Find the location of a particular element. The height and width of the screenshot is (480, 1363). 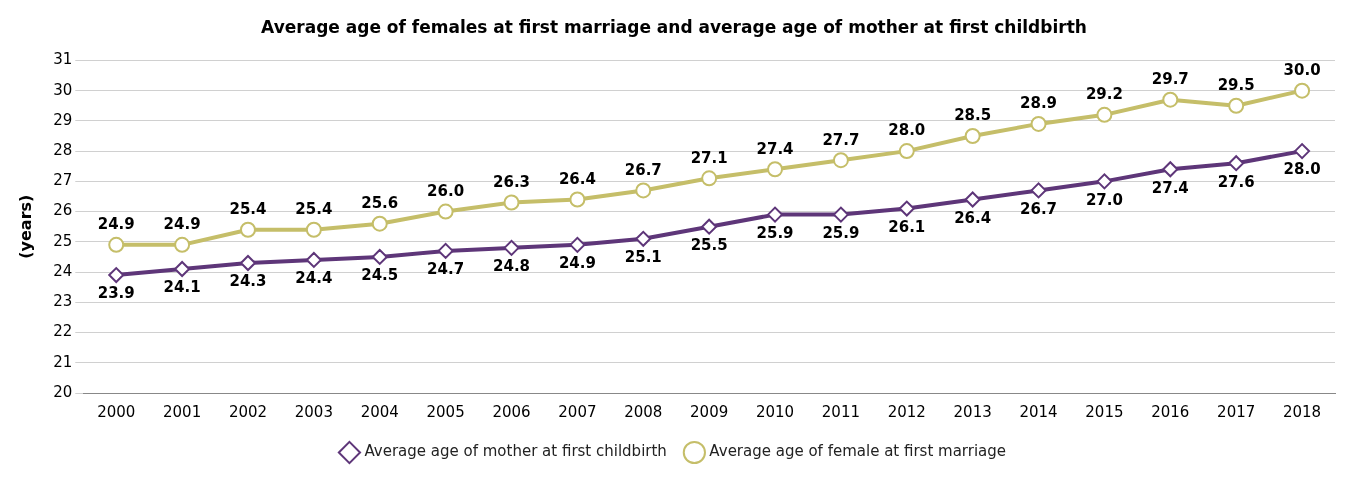

x-tick-label: 2012 is located at coordinates (906, 411).